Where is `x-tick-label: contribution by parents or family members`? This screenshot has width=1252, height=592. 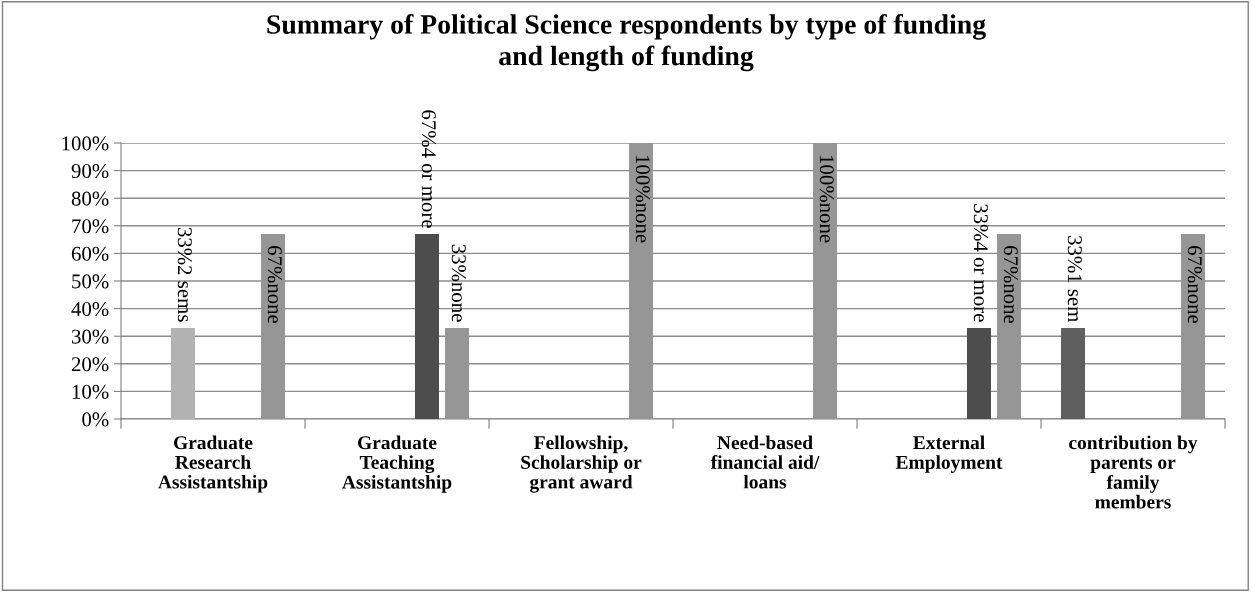
x-tick-label: contribution by parents or family members is located at coordinates (1133, 472).